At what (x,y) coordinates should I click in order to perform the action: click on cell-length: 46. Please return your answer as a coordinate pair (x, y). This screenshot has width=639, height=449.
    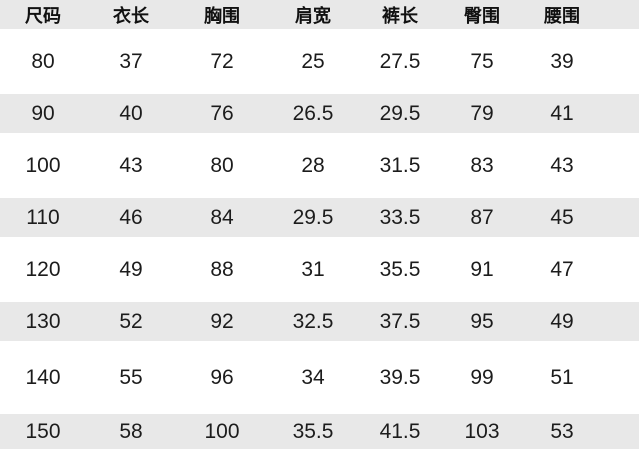
    Looking at the image, I should click on (131, 217).